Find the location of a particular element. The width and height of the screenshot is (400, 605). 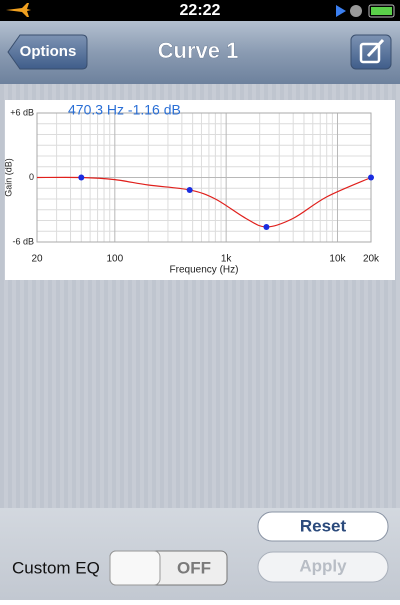

reset-label: Reset is located at coordinates (323, 525).